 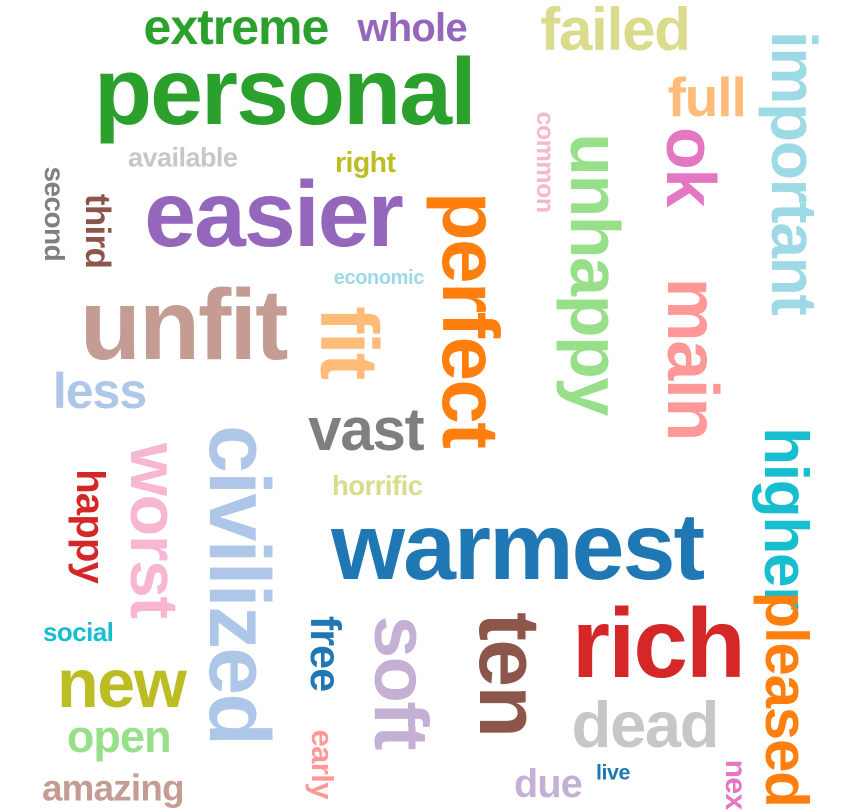 What do you see at coordinates (78, 633) in the screenshot?
I see `word-social: social` at bounding box center [78, 633].